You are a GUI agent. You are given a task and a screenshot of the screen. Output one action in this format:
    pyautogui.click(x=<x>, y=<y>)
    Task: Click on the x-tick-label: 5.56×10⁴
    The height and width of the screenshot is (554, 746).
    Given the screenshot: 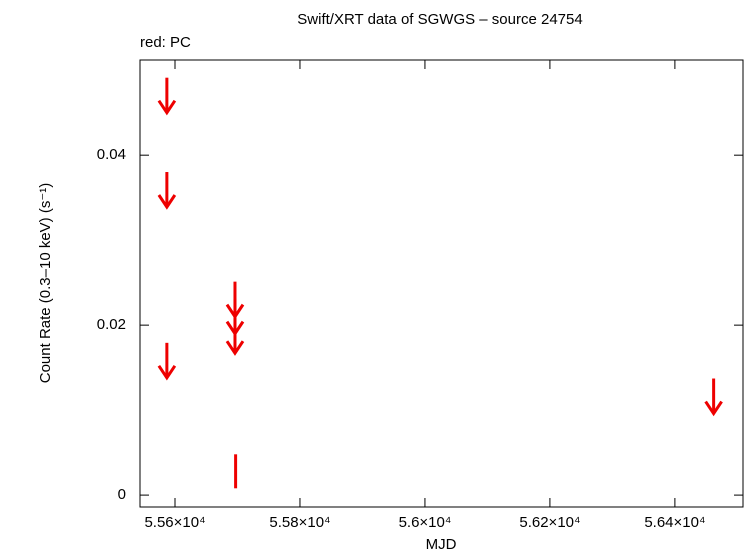 What is the action you would take?
    pyautogui.click(x=174, y=522)
    